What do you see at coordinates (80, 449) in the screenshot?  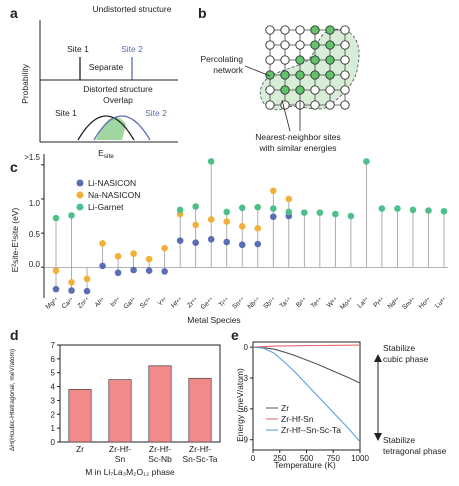 I see `bar-category-label: Zr` at bounding box center [80, 449].